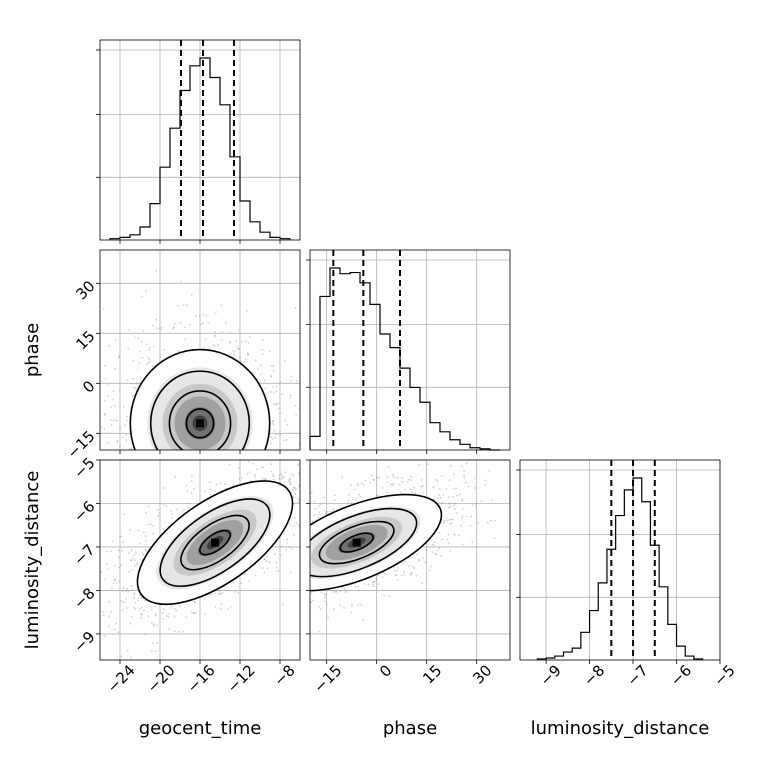 Image resolution: width=760 pixels, height=764 pixels. What do you see at coordinates (84, 555) in the screenshot?
I see `y-tick-label: −7` at bounding box center [84, 555].